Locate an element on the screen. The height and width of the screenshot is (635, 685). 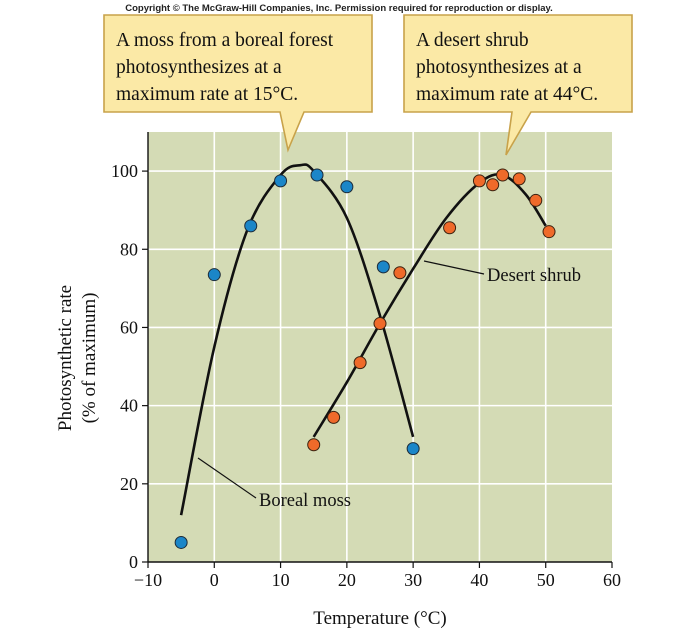
callout-left-line-2: photosynthesizes at a is located at coordinates (199, 67).